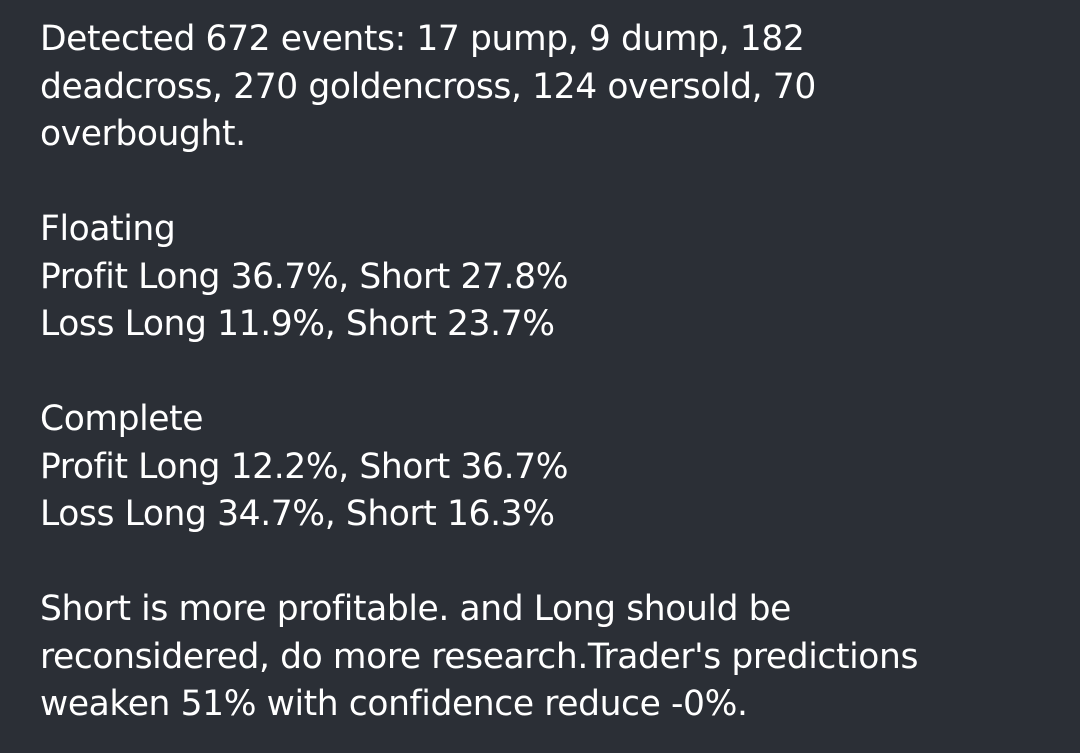 This screenshot has width=1080, height=753. What do you see at coordinates (297, 324) in the screenshot?
I see `floating-loss: Loss Long 11.9%, Short 23.7%` at bounding box center [297, 324].